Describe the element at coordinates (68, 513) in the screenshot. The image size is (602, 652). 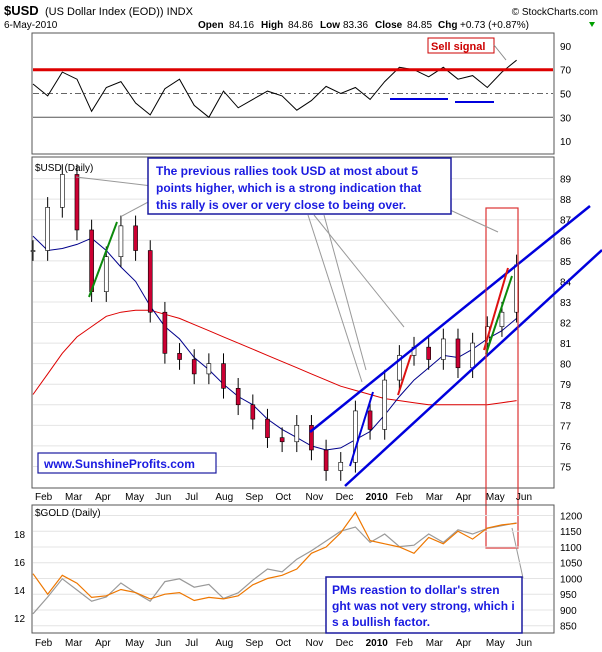
I see `gold-panel-title: $GOLD (Daily)` at that location.